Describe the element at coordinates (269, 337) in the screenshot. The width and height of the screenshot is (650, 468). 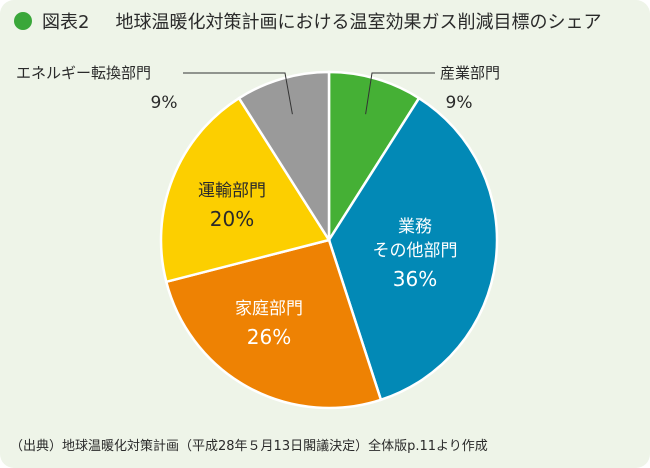
I see `slice-value-2: 26%` at that location.